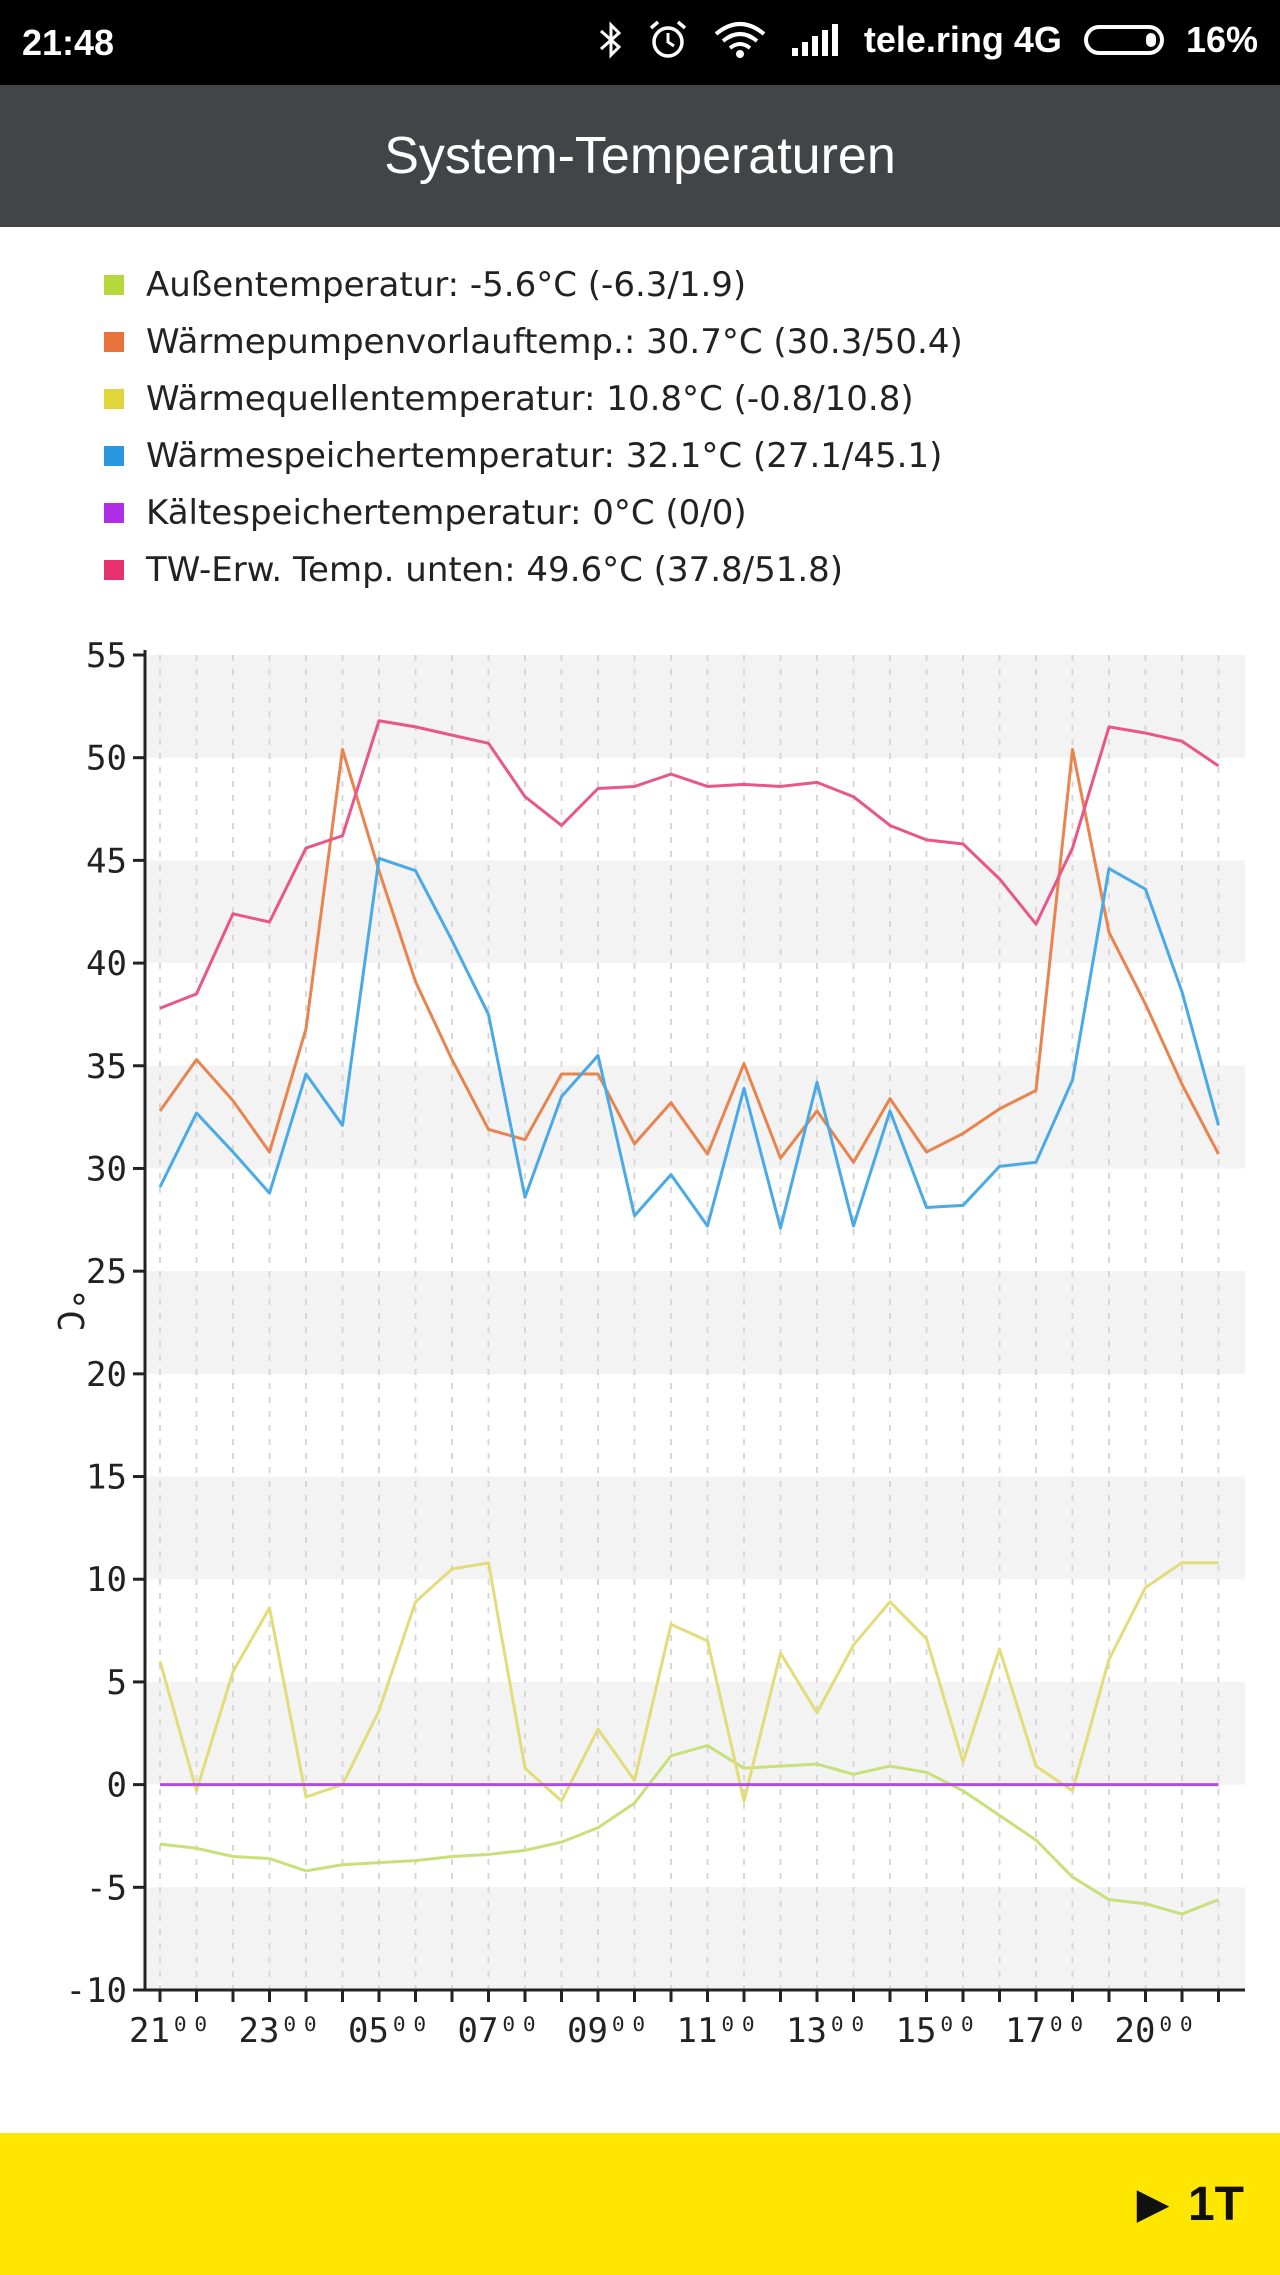 This screenshot has height=2275, width=1280. I want to click on x-tick-label: 13⁰⁰, so click(827, 2031).